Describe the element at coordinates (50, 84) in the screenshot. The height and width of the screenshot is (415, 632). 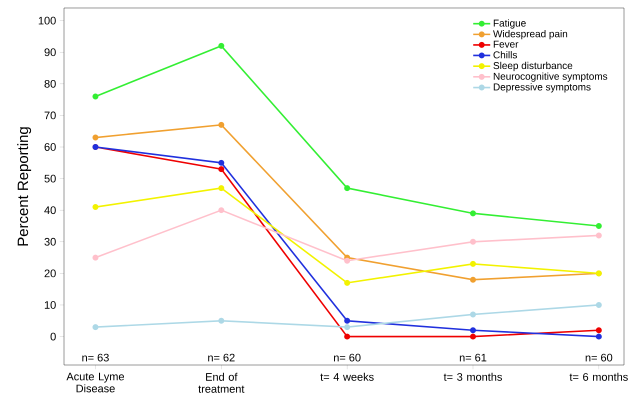
I see `y-tick-label: 80` at that location.